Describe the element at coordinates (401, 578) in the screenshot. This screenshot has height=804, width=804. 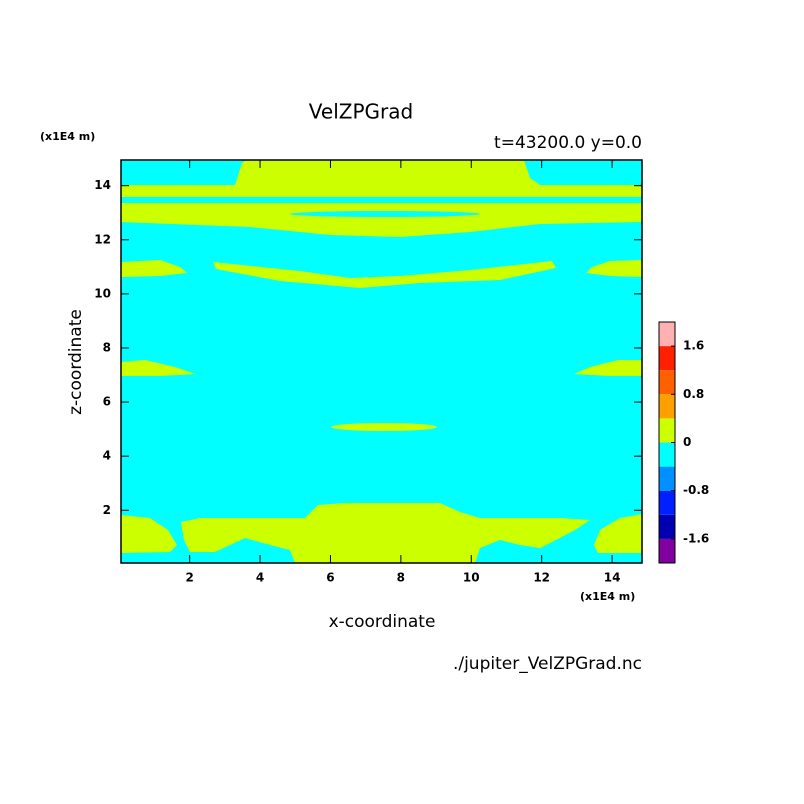
I see `x-tick-label: 8` at that location.